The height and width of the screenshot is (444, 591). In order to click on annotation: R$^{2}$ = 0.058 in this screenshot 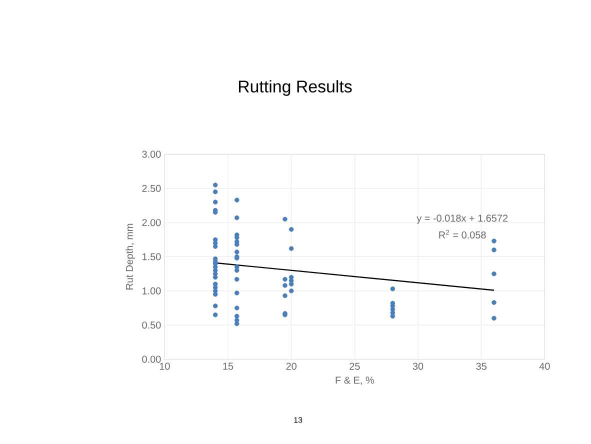, I will do `click(462, 234)`.